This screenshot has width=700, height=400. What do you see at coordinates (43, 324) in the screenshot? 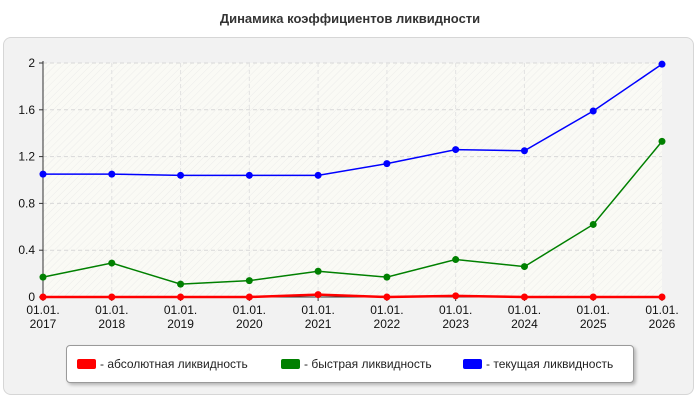
I see `x-tick-label-line2: 2017` at bounding box center [43, 324].